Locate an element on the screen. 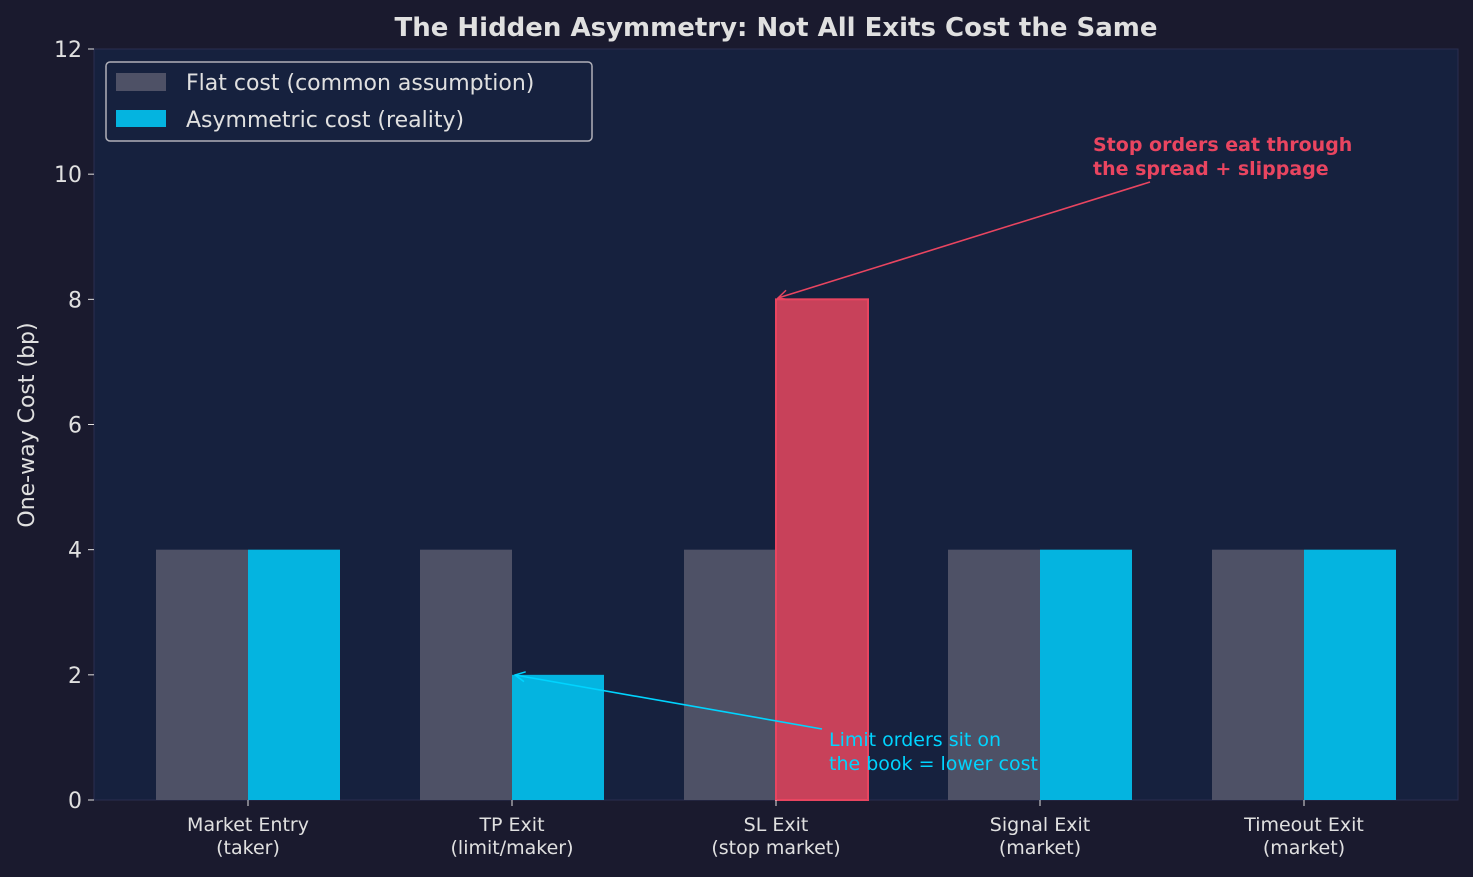 Image resolution: width=1473 pixels, height=877 pixels. y-tick-label: 12 is located at coordinates (68, 50).